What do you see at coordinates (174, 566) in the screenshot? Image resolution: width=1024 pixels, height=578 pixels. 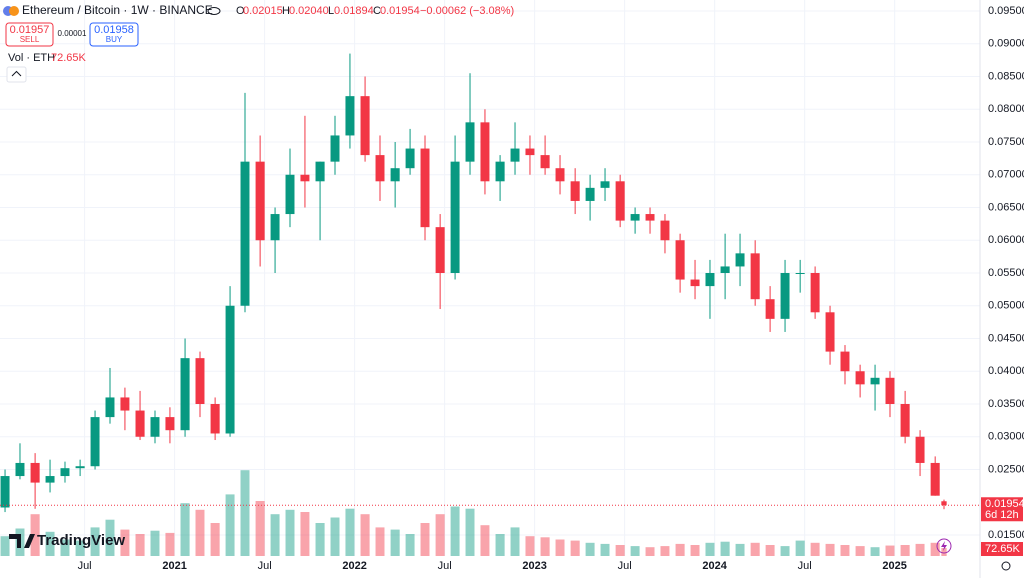 I see `x-tick-label: 2021` at bounding box center [174, 566].